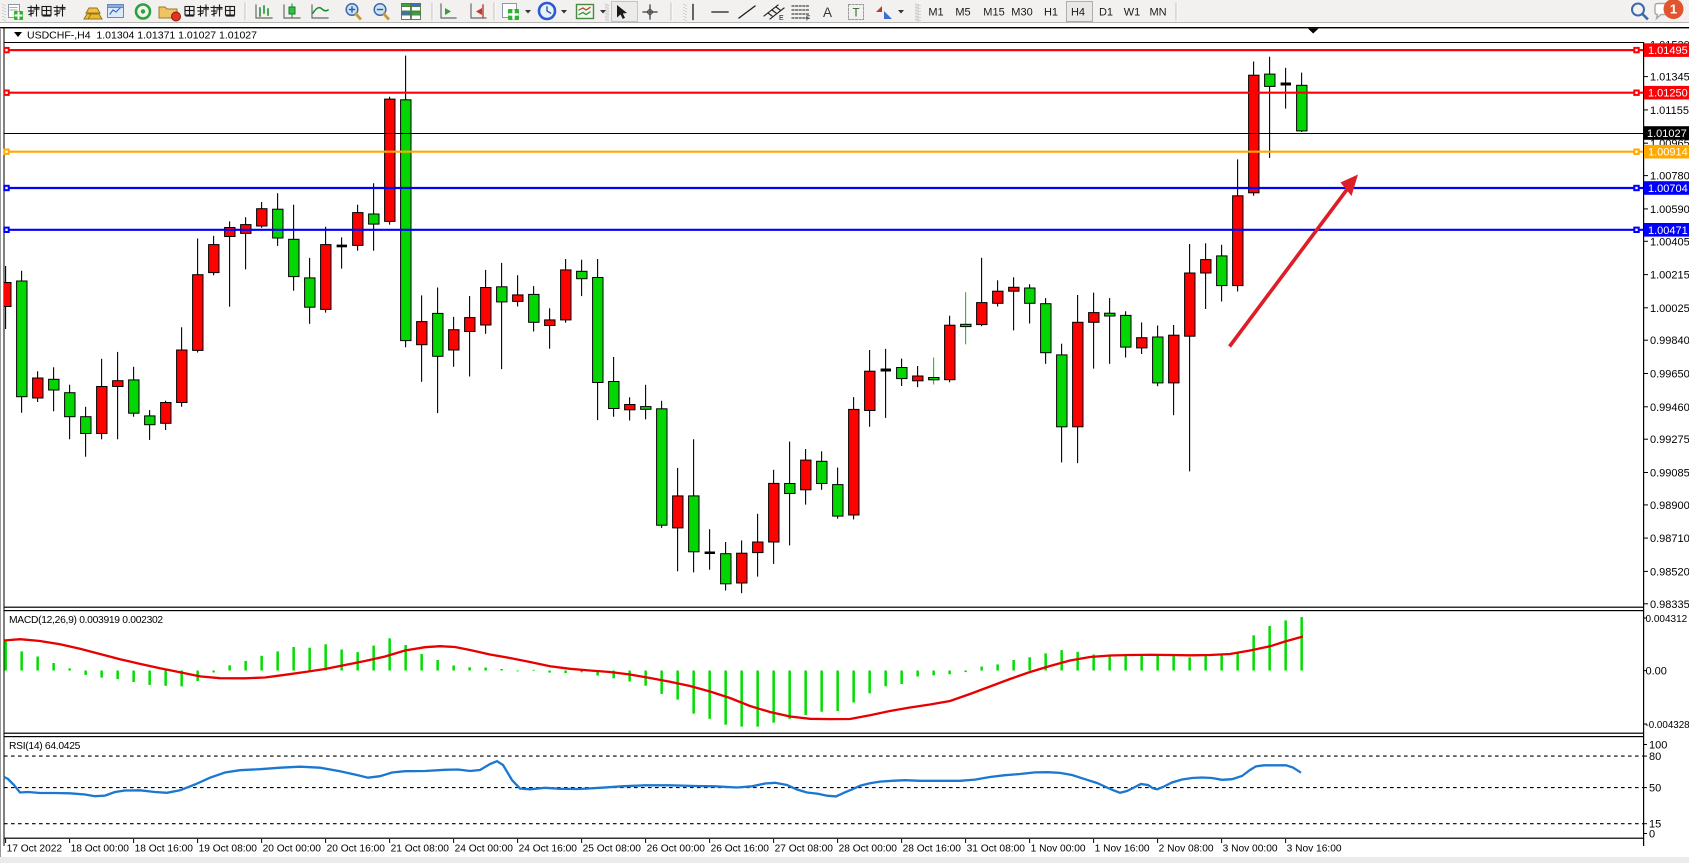  I want to click on svg-text: 3 Nov 00:00, so click(1250, 849).